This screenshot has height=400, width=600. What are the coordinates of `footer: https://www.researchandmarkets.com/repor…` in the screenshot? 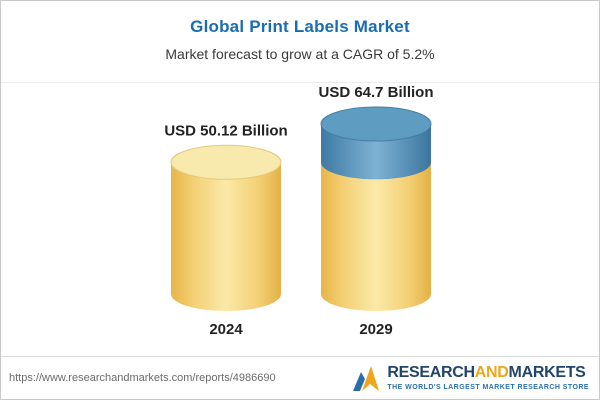 It's located at (300, 377).